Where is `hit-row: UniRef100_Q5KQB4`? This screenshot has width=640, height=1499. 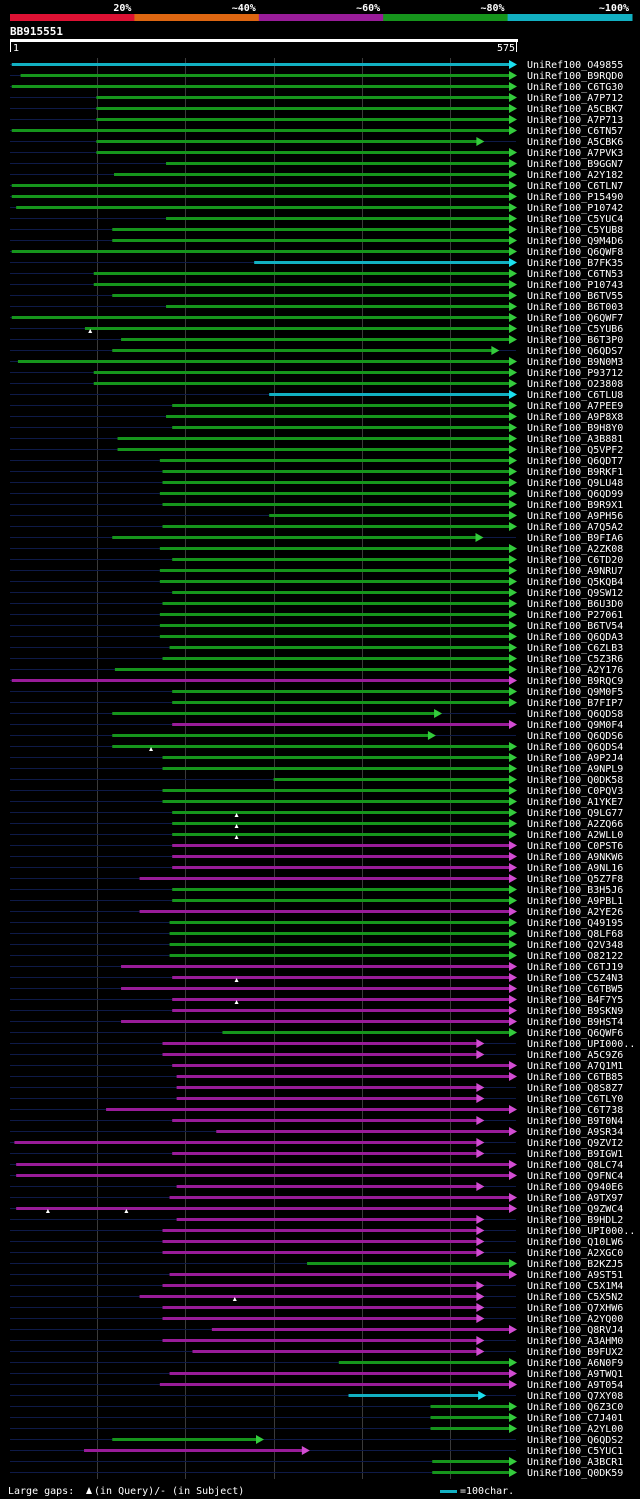 hit-row: UniRef100_Q5KQB4 is located at coordinates (316, 582).